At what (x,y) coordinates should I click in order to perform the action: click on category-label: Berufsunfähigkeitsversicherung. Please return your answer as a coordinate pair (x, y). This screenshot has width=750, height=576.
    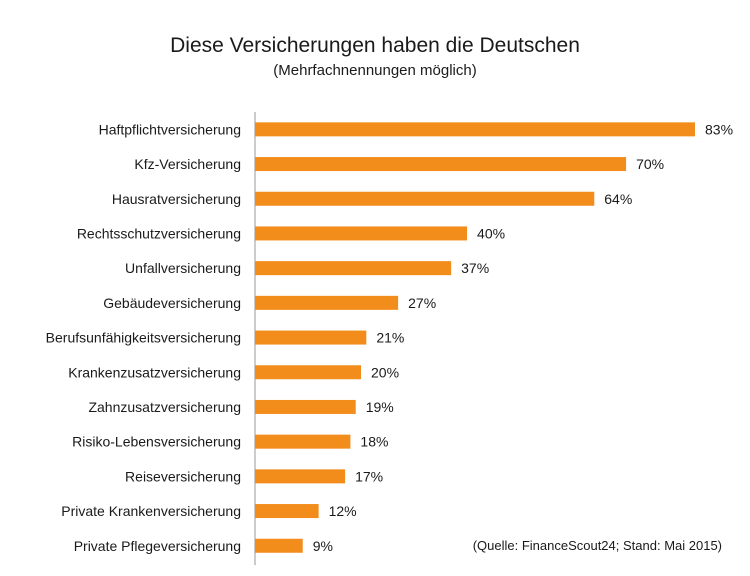
    Looking at the image, I should click on (143, 338).